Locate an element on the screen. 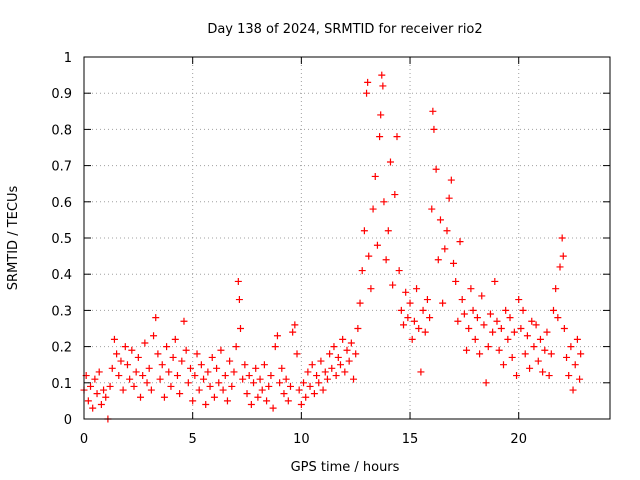 The image size is (640, 480). x-tick-label: 15 is located at coordinates (410, 439).